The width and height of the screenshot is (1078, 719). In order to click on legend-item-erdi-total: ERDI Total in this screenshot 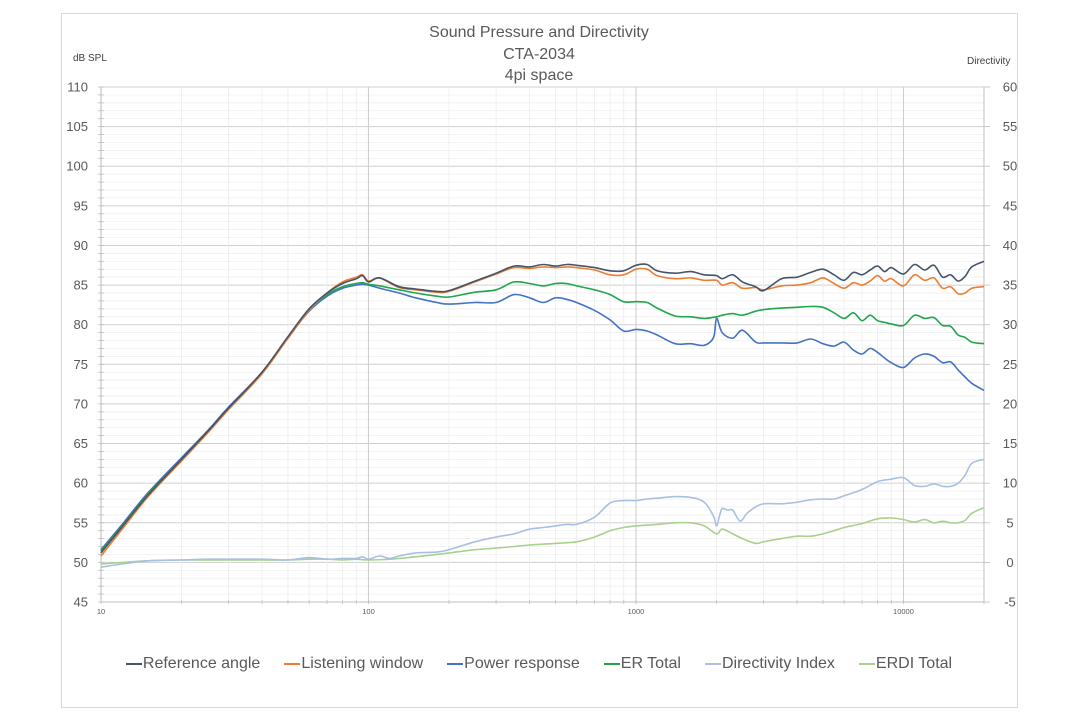, I will do `click(905, 664)`.